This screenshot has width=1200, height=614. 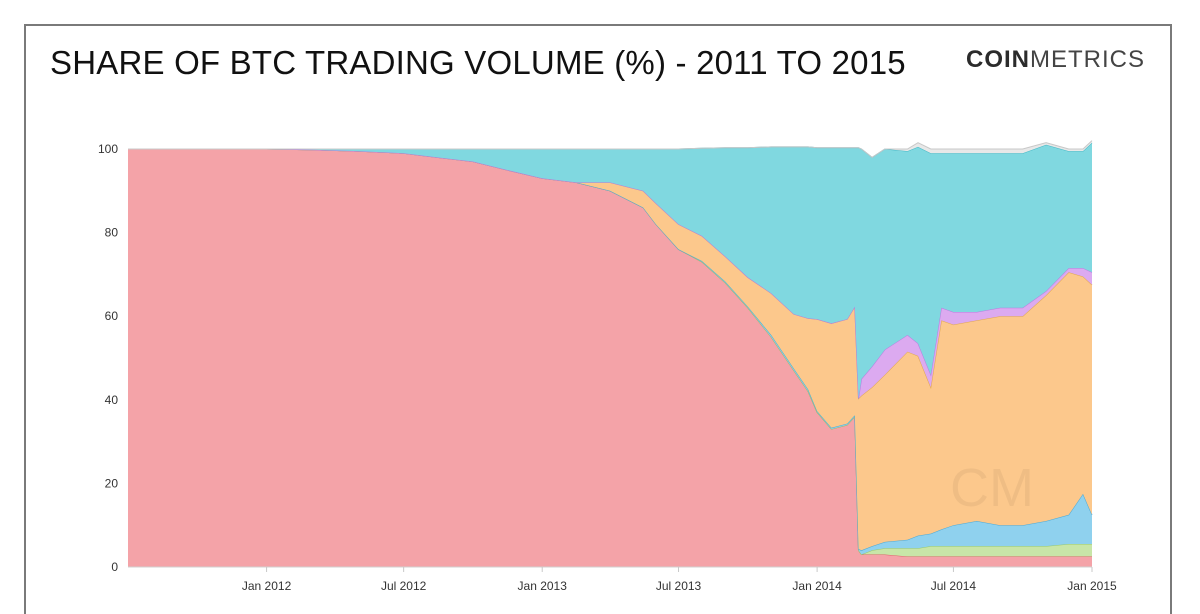 I want to click on x-tick-label: Jul 2013, so click(x=679, y=586).